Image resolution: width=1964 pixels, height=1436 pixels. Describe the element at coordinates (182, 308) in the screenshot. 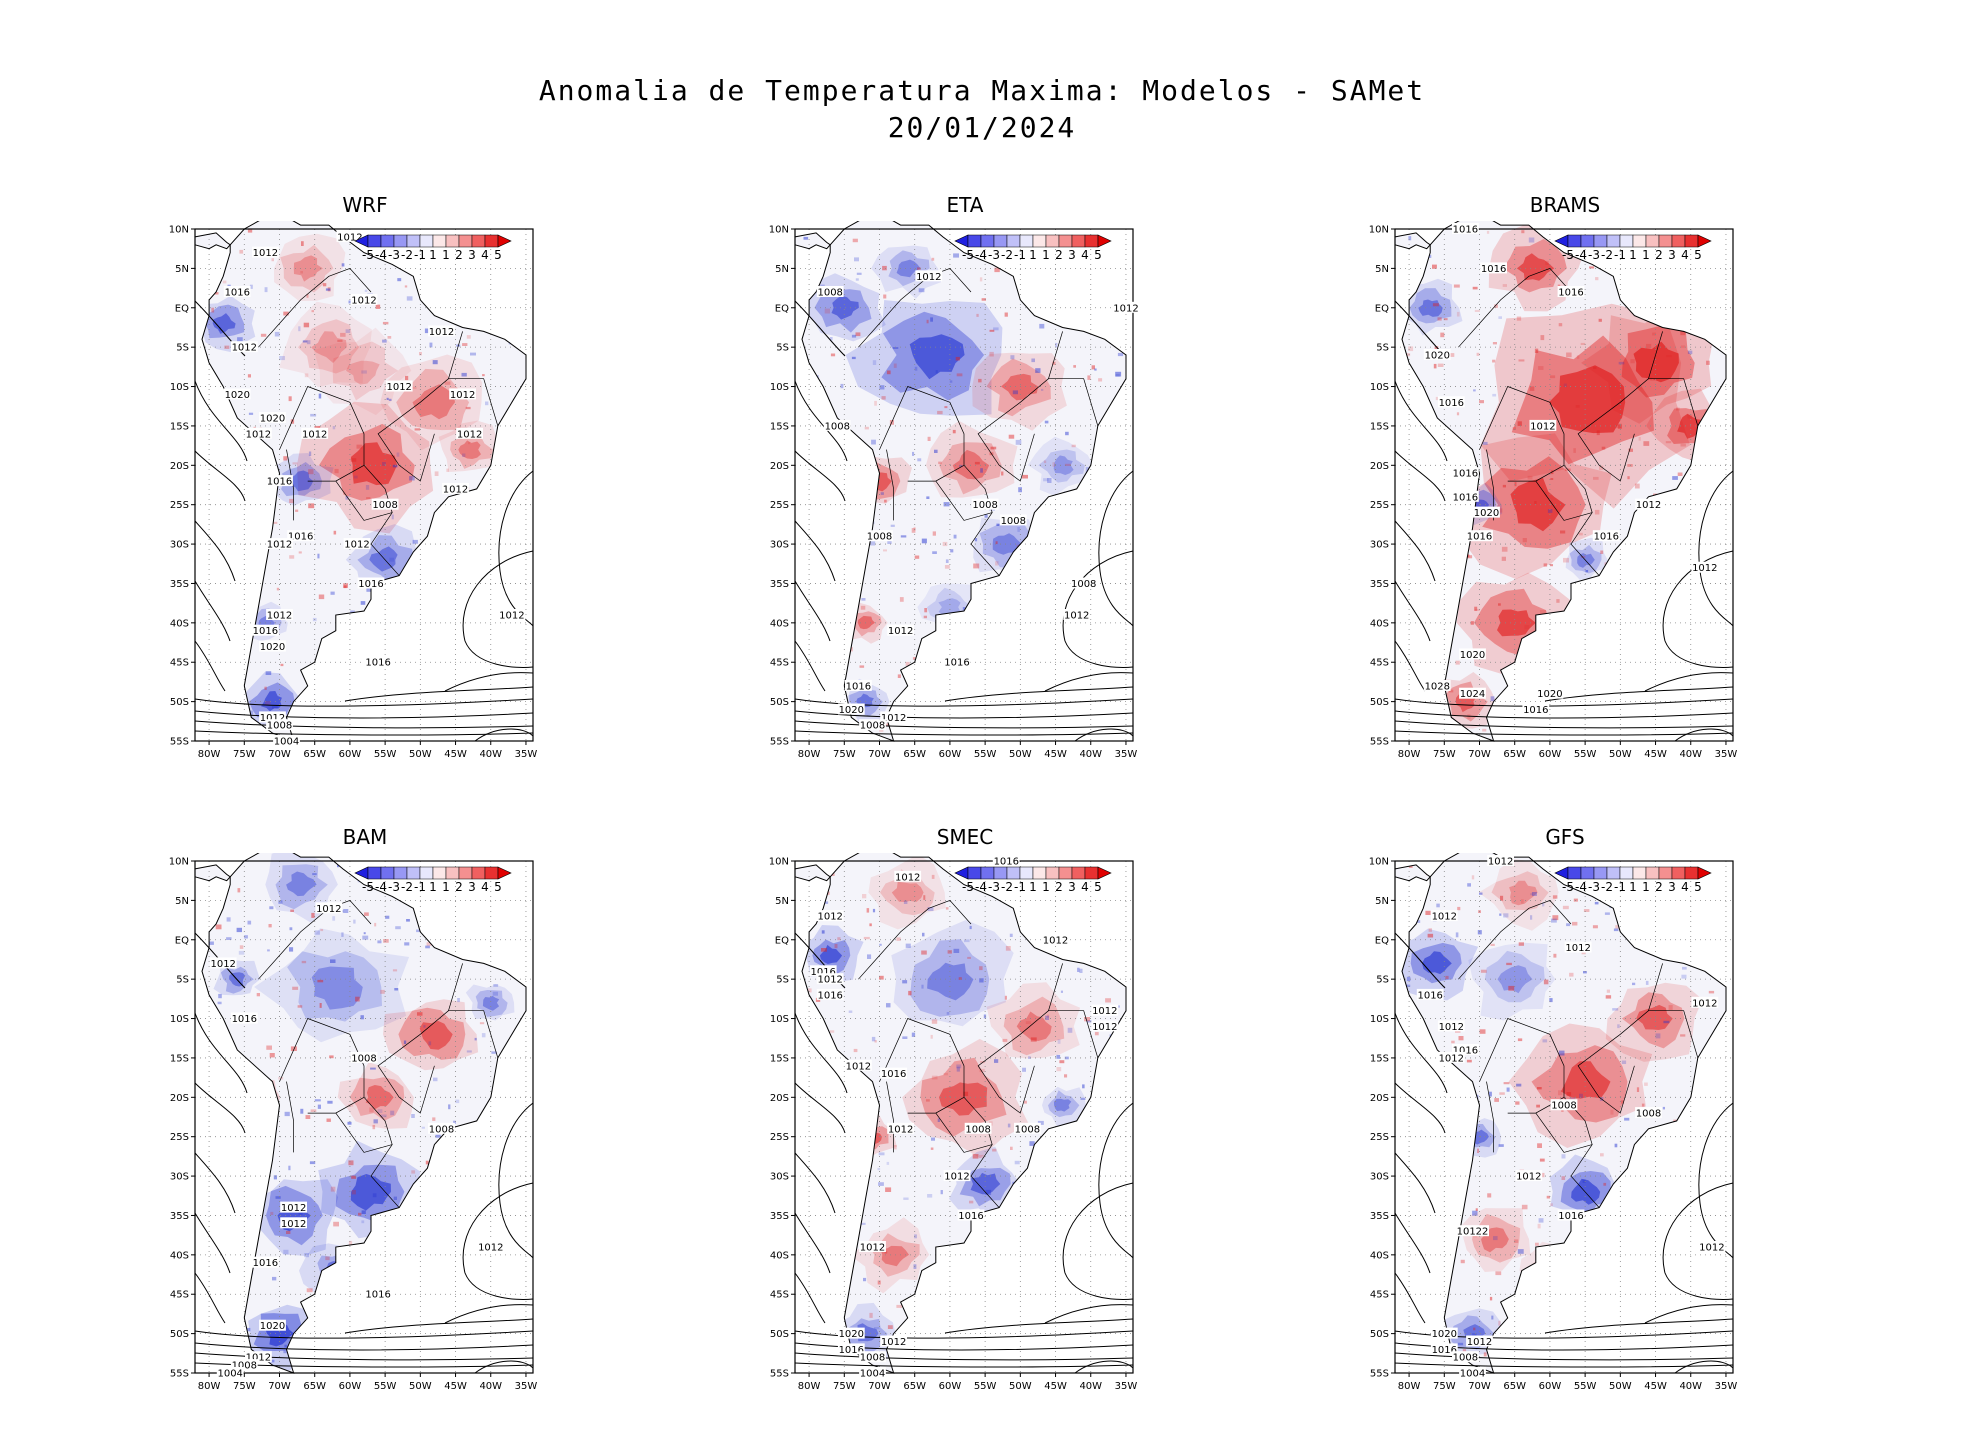

I see `lat-tick-label: EQ` at that location.